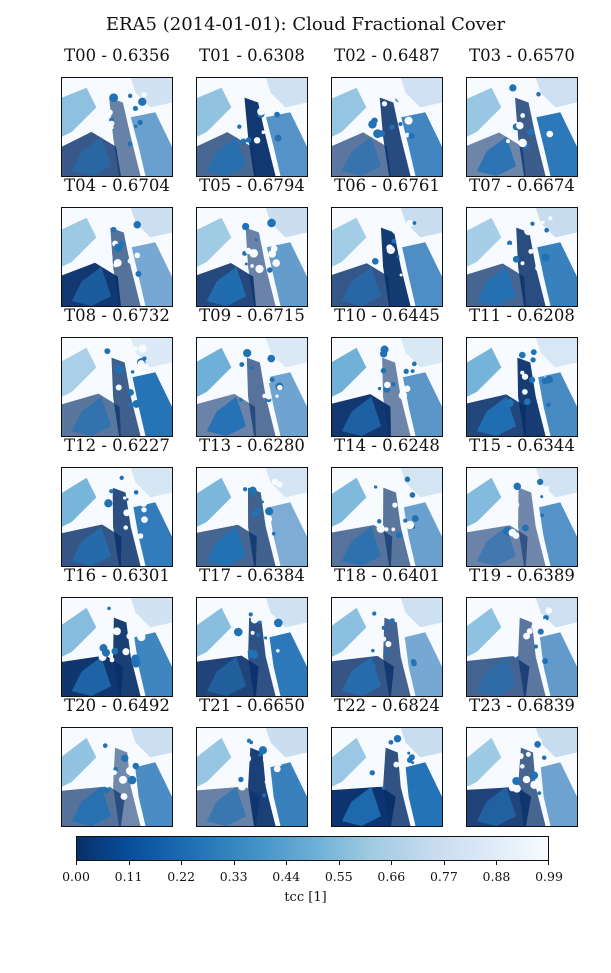  I want to click on panel-title: T21 - 0.6650, so click(252, 705).